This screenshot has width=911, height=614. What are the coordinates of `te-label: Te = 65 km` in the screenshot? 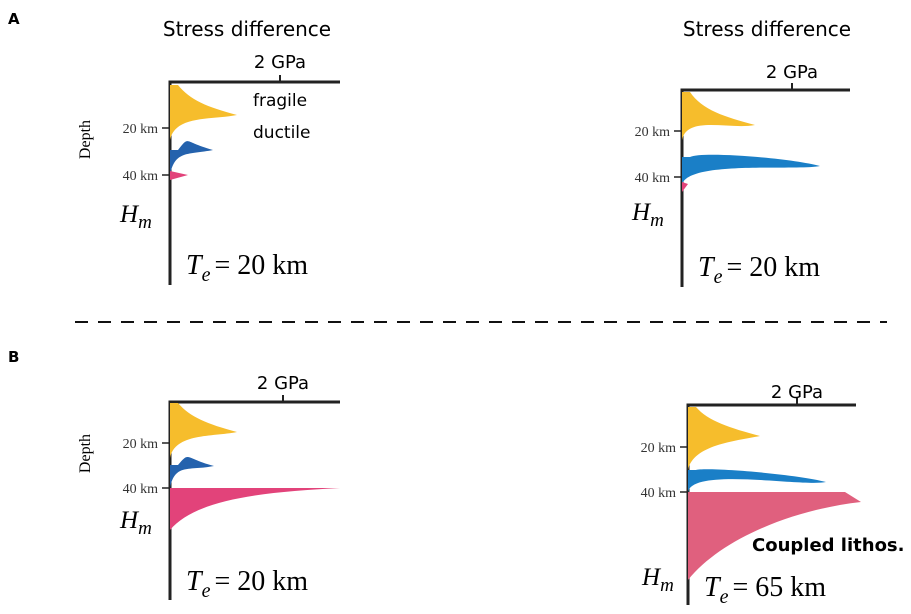 It's located at (765, 590).